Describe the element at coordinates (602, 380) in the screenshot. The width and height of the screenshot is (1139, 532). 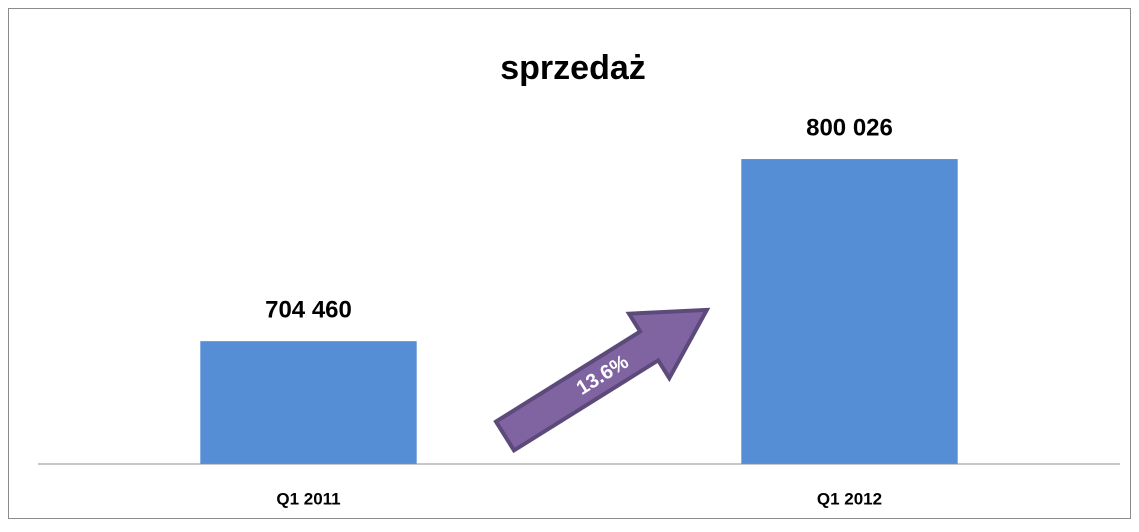
I see `arrow-shape` at that location.